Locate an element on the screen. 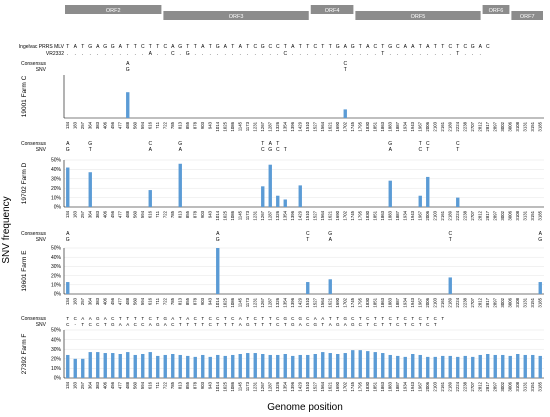 The height and width of the screenshot is (417, 550). x-tick-label: 1527 is located at coordinates (314, 386).